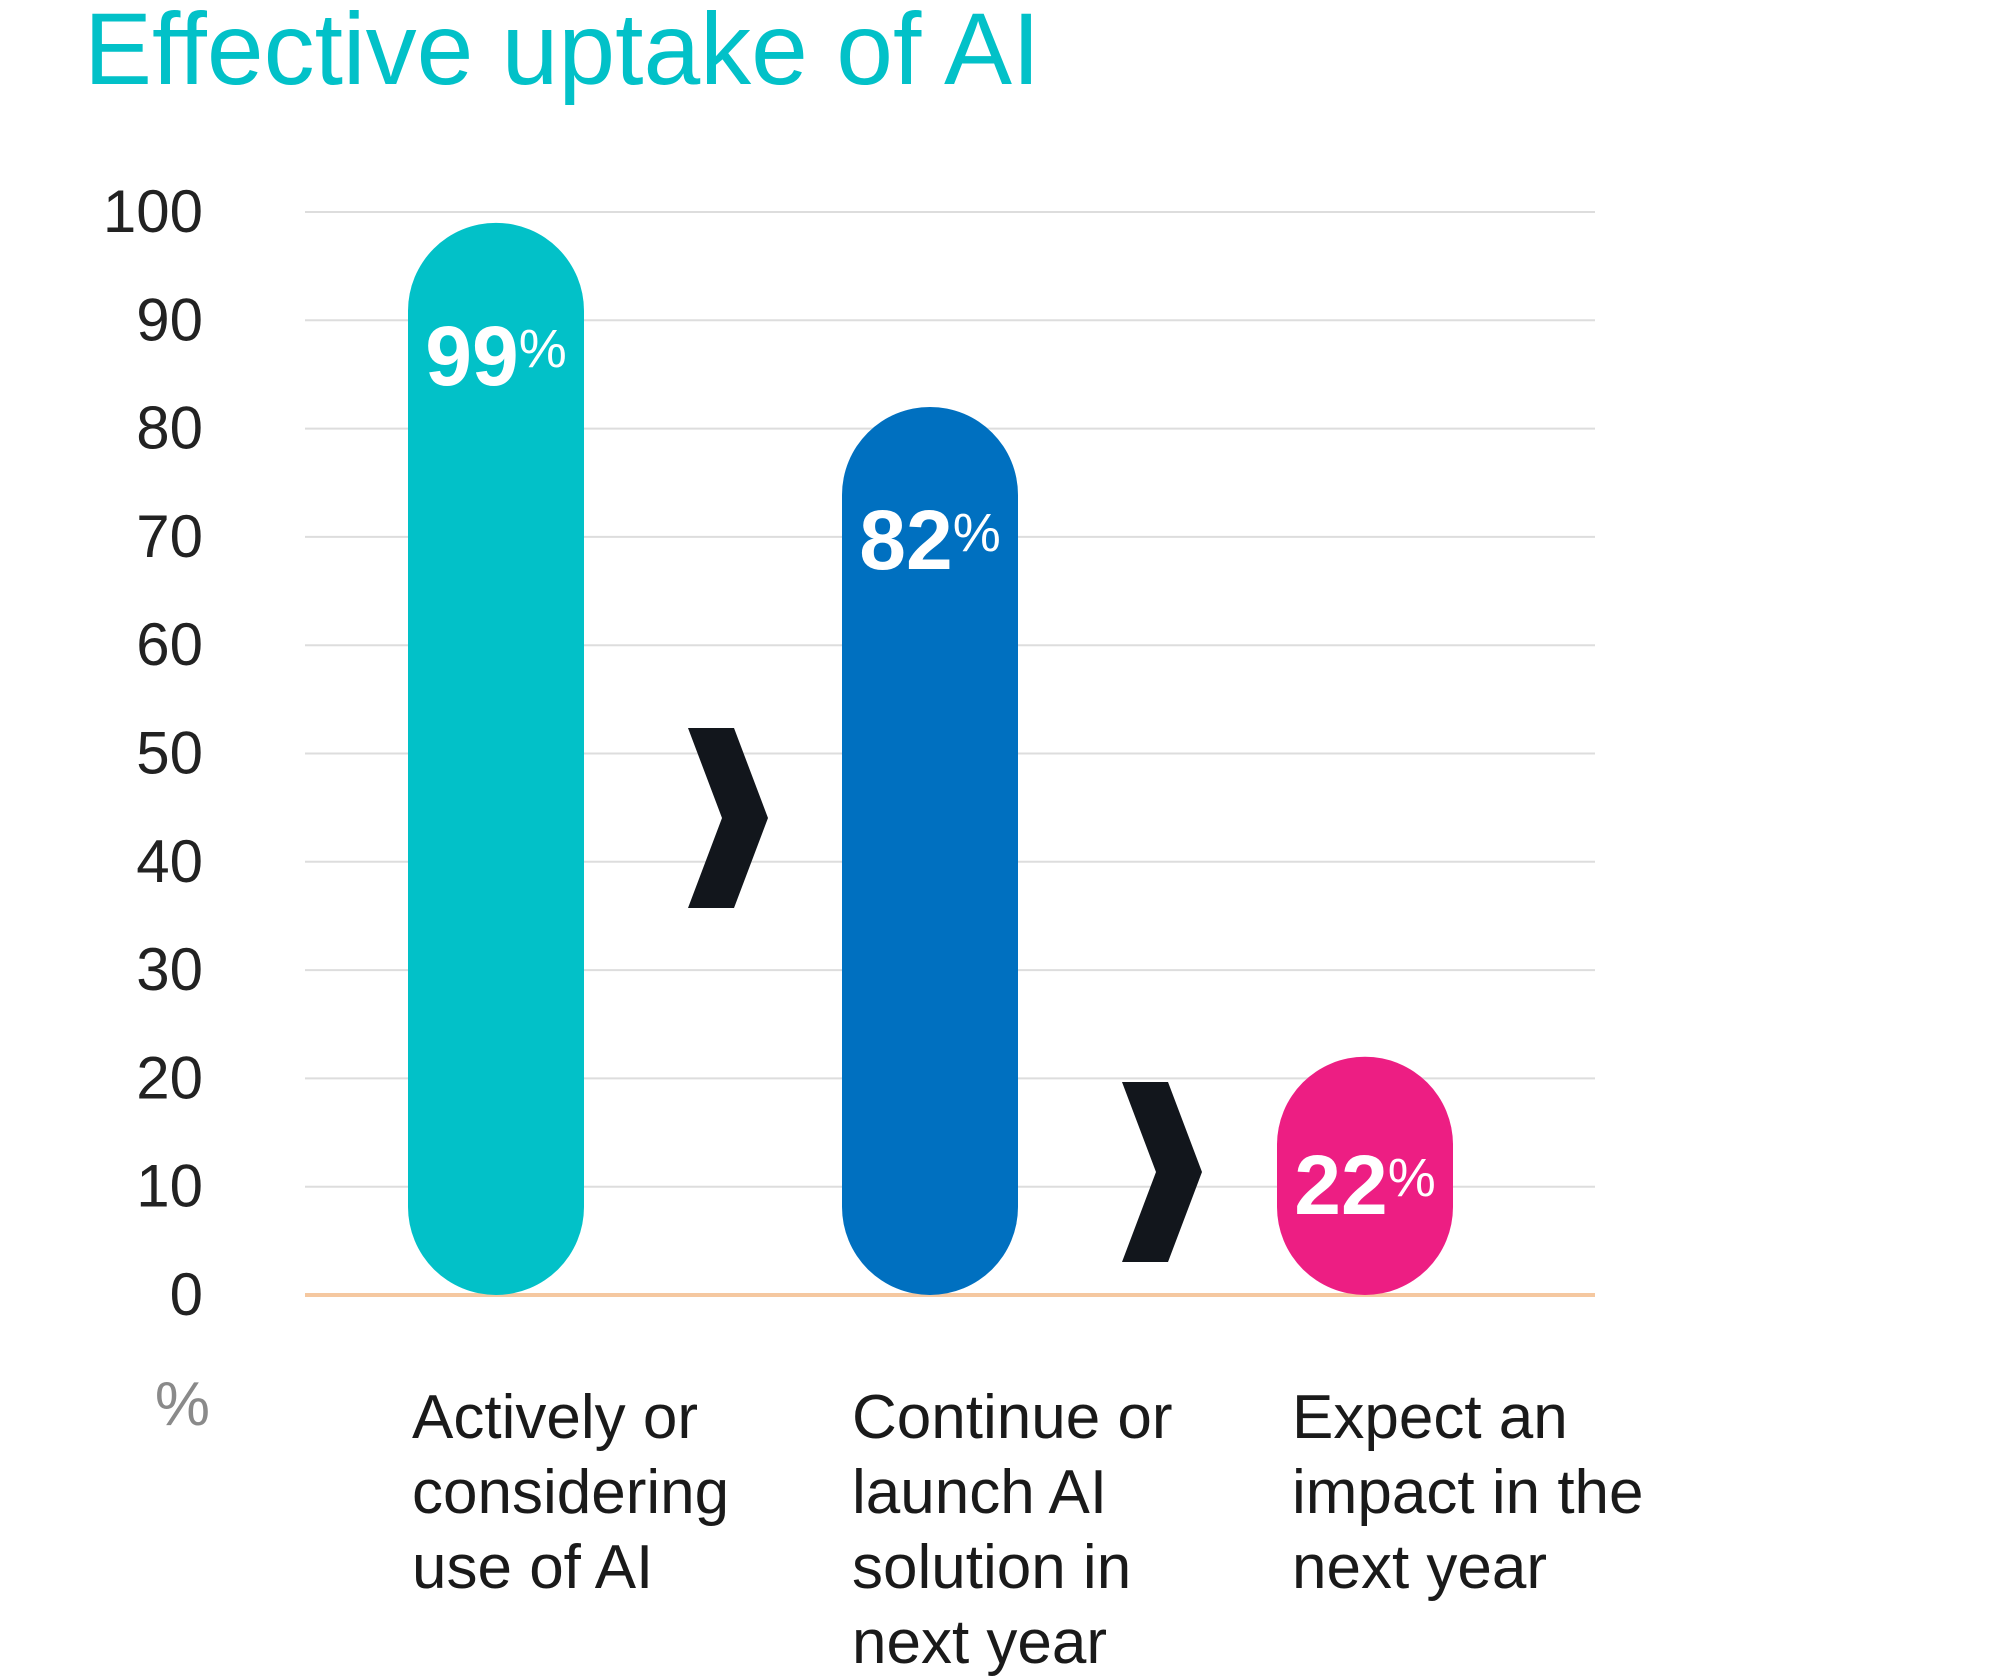 This screenshot has height=1680, width=2000. I want to click on y-tick-label: 30, so click(169, 969).